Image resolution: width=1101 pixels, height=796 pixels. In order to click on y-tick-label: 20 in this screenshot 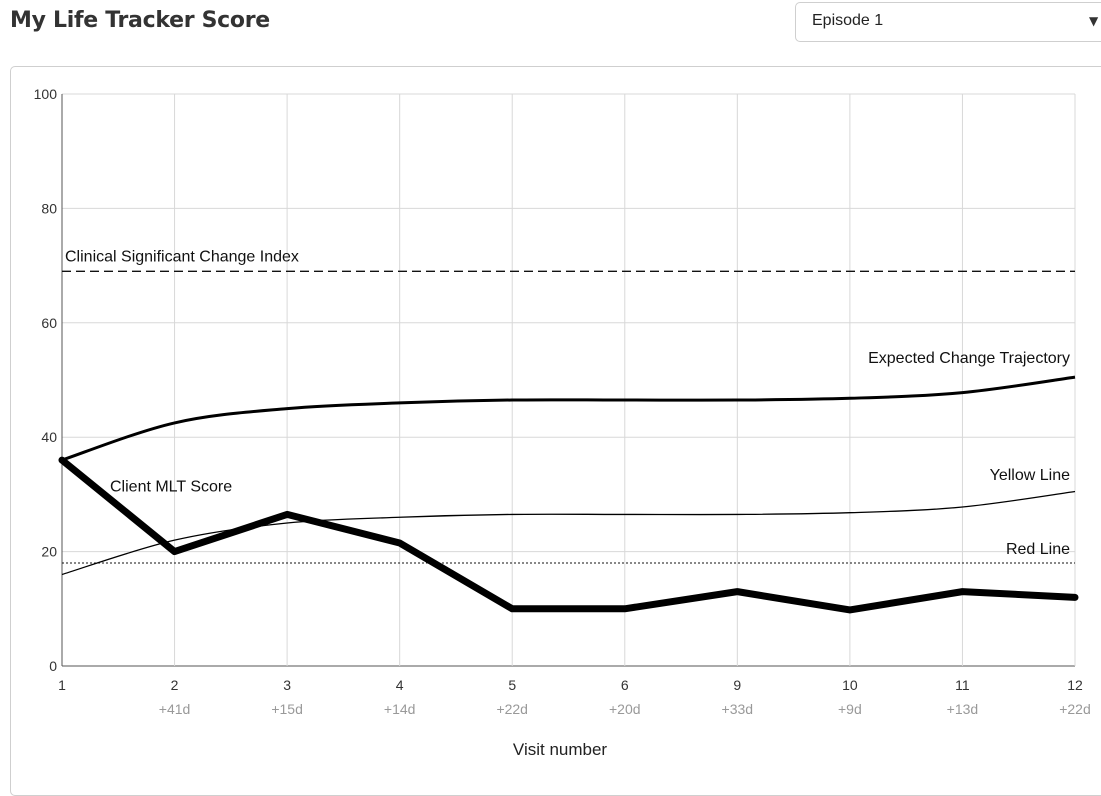, I will do `click(49, 552)`.